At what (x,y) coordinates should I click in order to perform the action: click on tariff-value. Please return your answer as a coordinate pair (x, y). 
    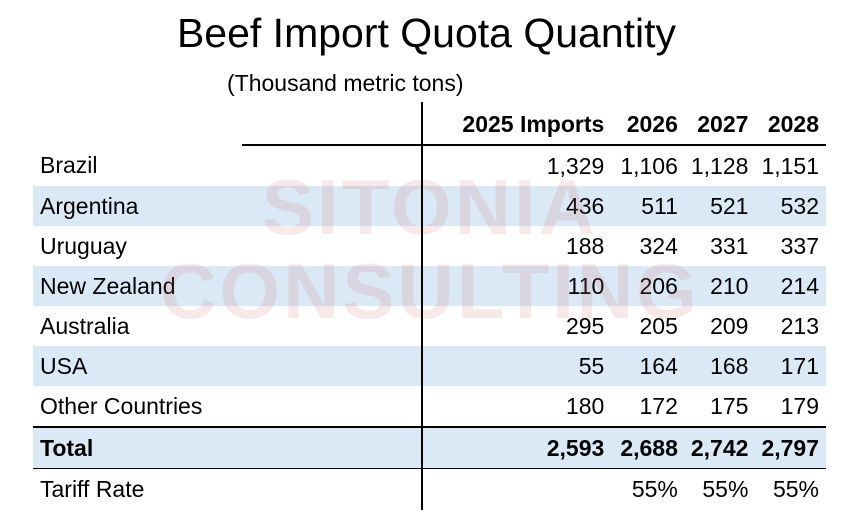
    Looking at the image, I should click on (431, 489).